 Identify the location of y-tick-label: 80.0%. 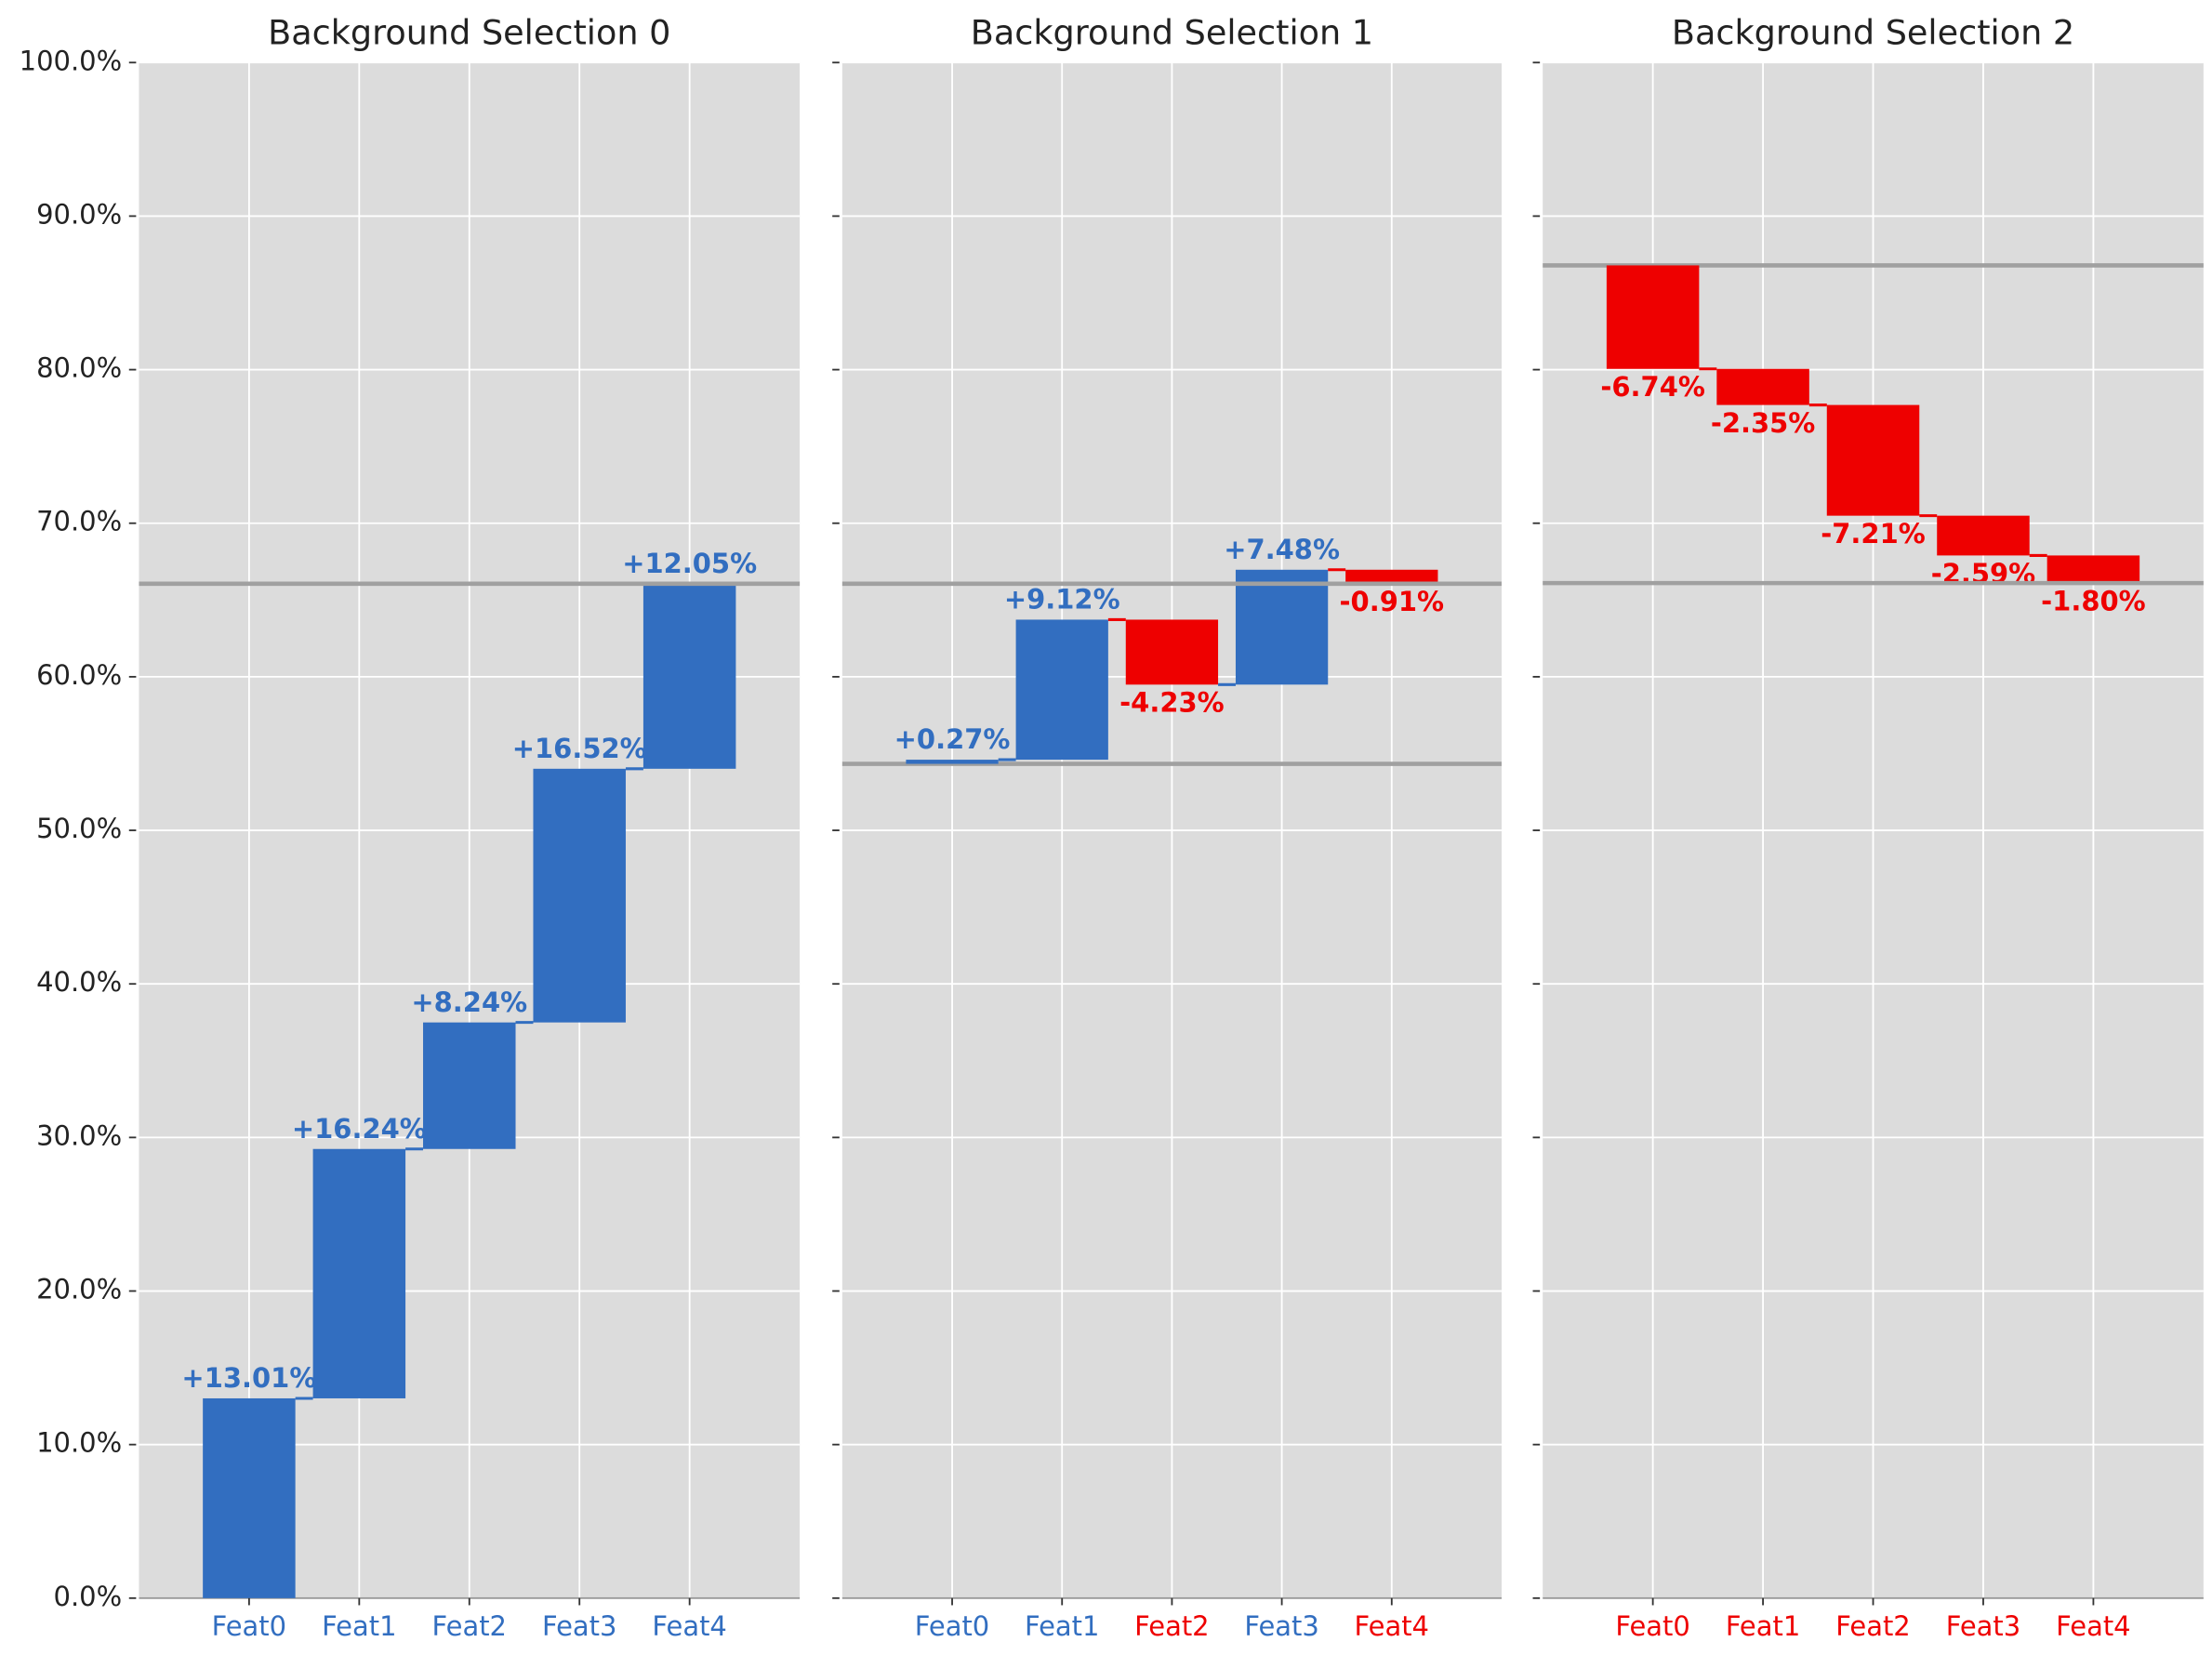
(79, 368).